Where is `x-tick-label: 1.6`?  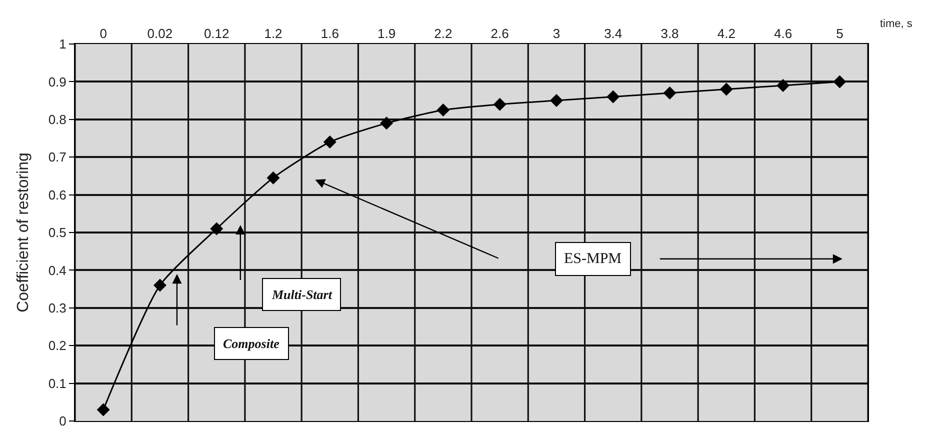
x-tick-label: 1.6 is located at coordinates (329, 33).